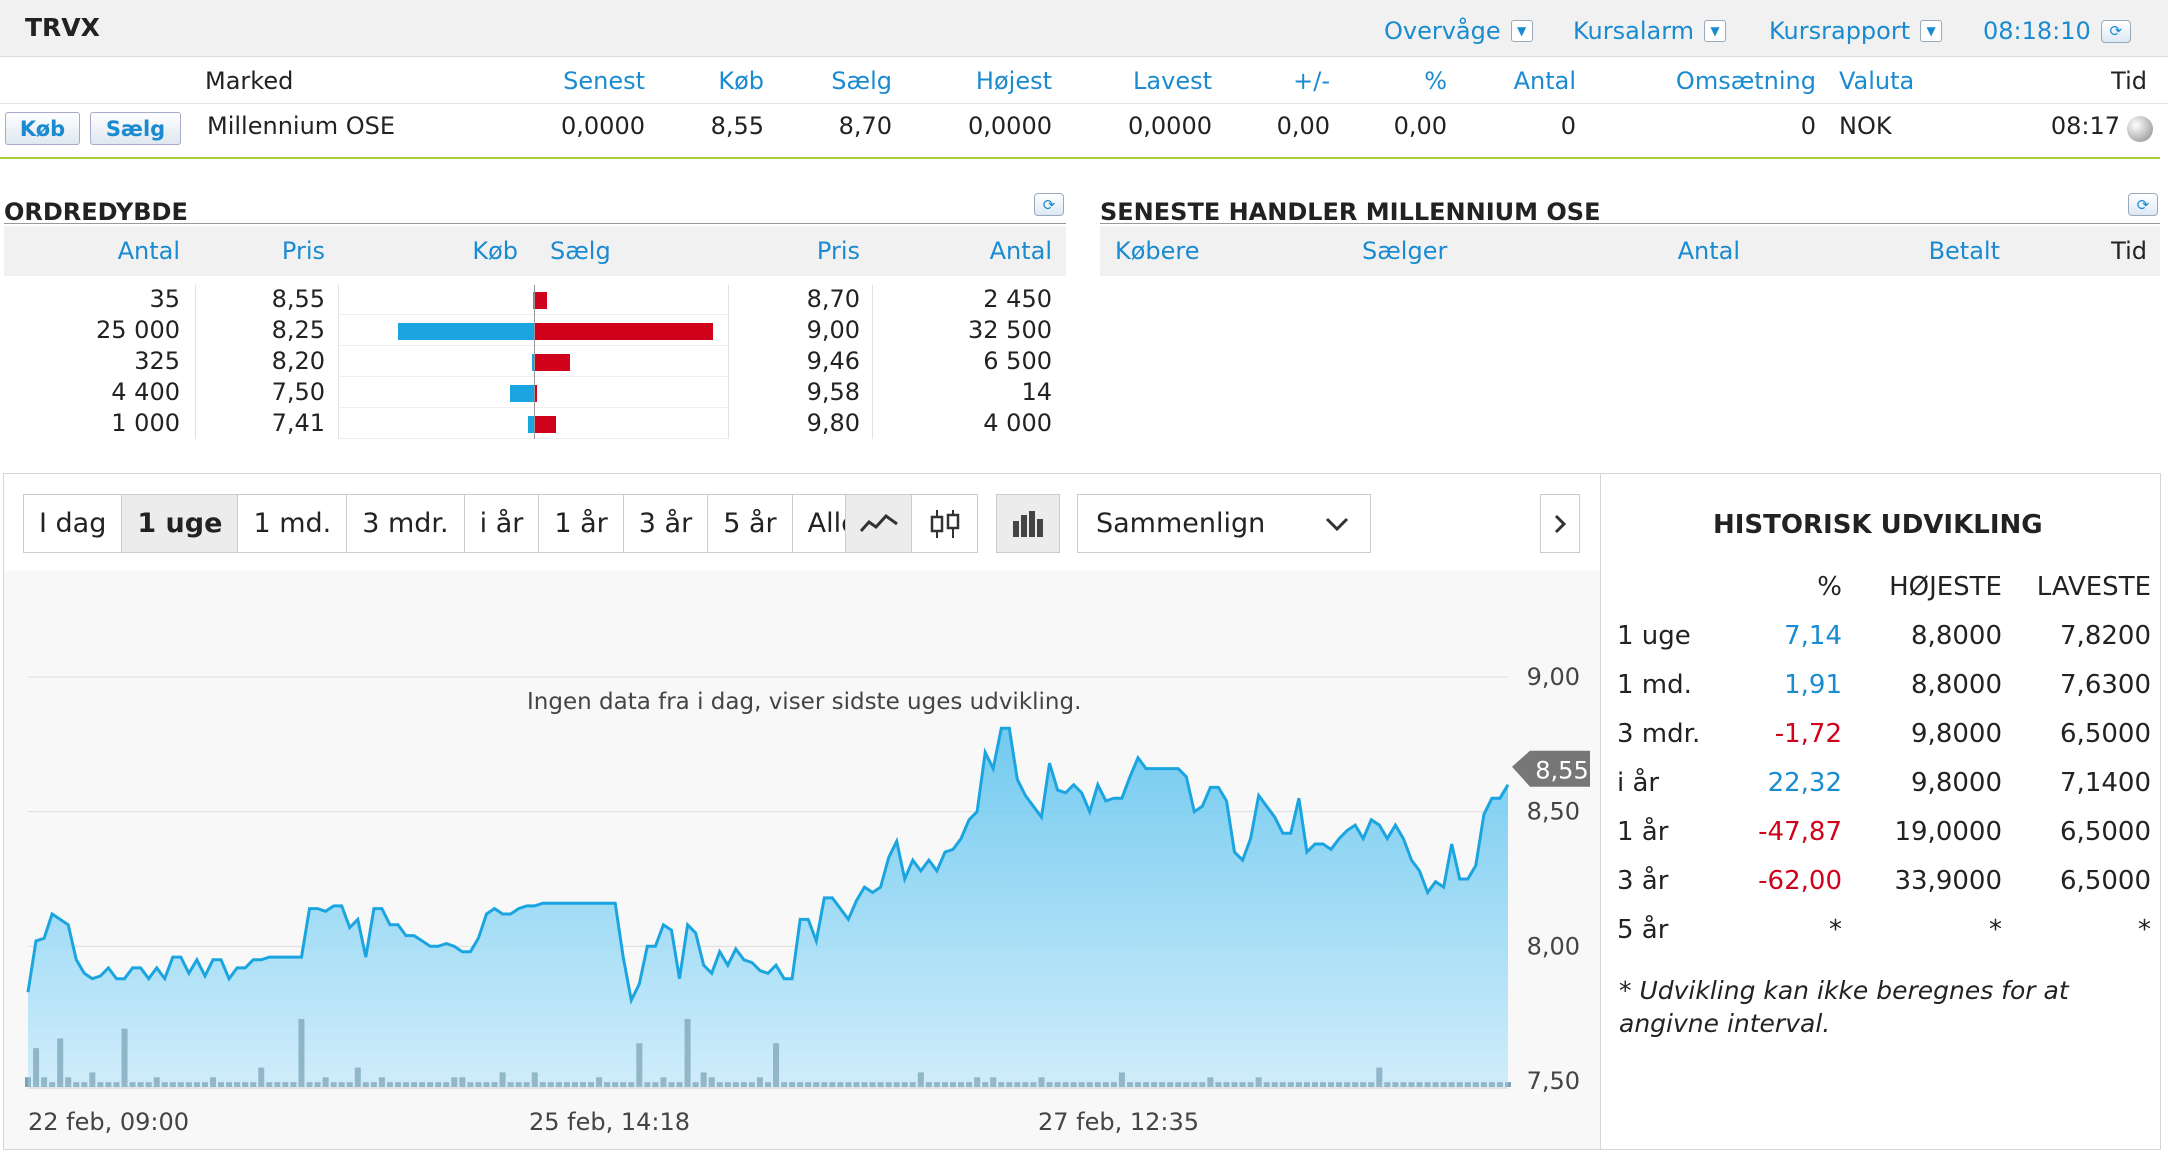 The image size is (2168, 1153). What do you see at coordinates (552, 362) in the screenshot?
I see `ask-depth-bar` at bounding box center [552, 362].